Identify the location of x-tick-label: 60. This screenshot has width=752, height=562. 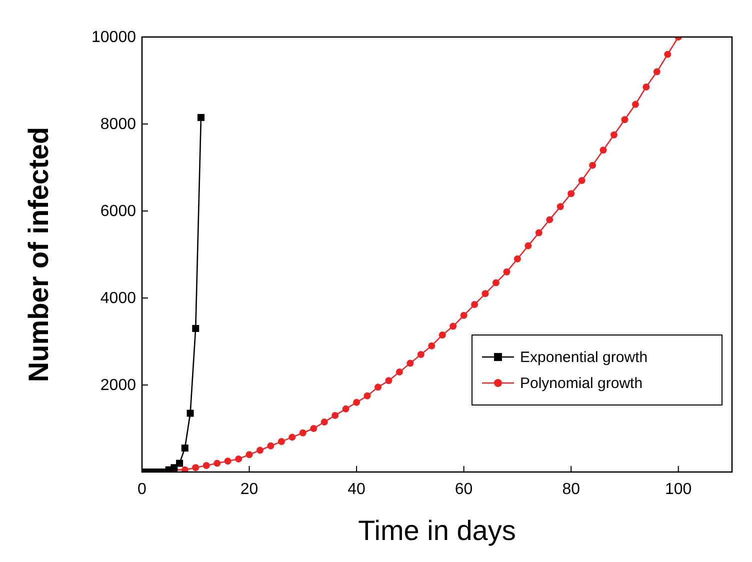
(463, 489).